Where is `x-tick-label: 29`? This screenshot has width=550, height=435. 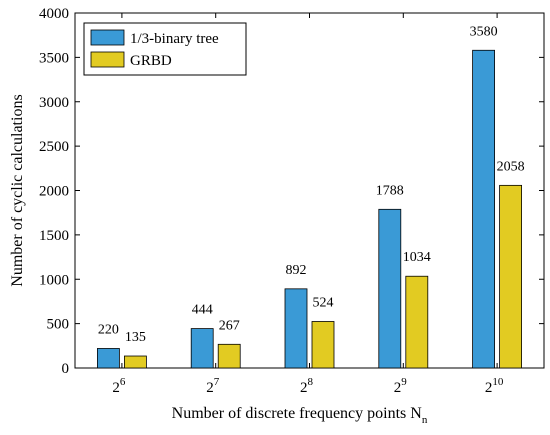 x-tick-label: 29 is located at coordinates (401, 386).